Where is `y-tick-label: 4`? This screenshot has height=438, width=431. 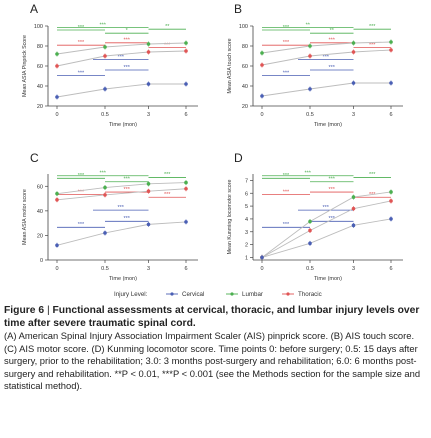
y-tick-label: 4 is located at coordinates (246, 220).